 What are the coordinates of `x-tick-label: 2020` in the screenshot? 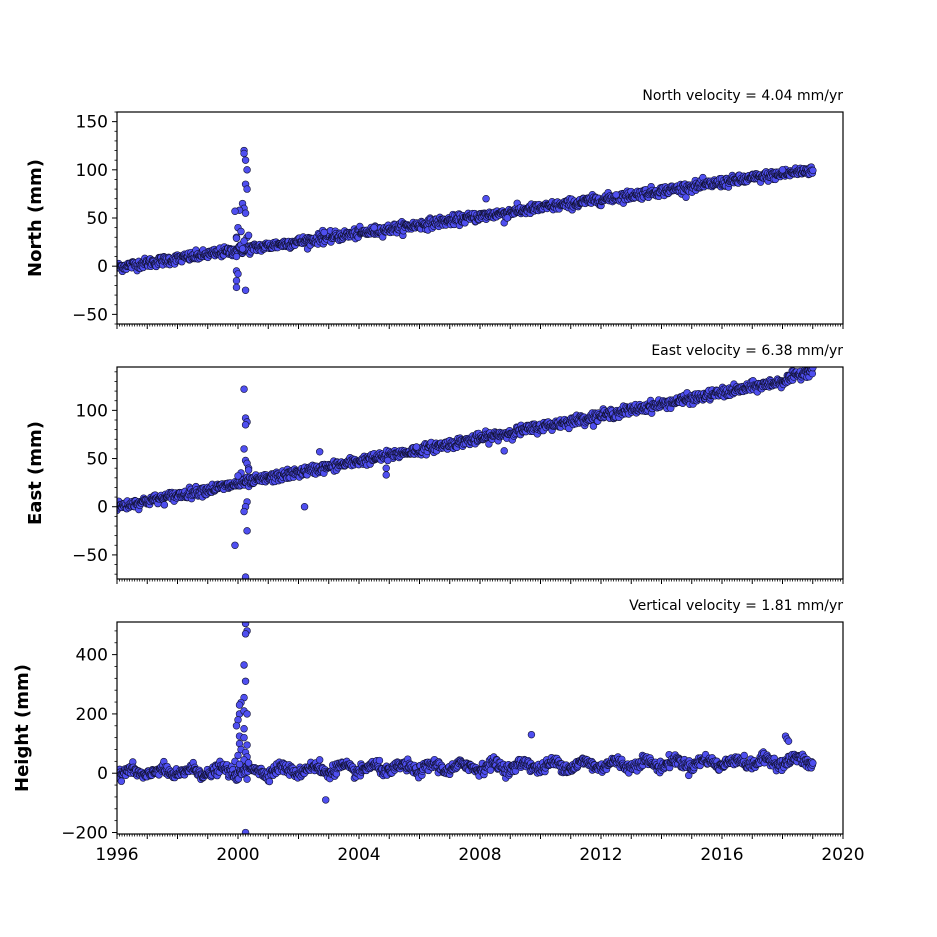 It's located at (842, 855).